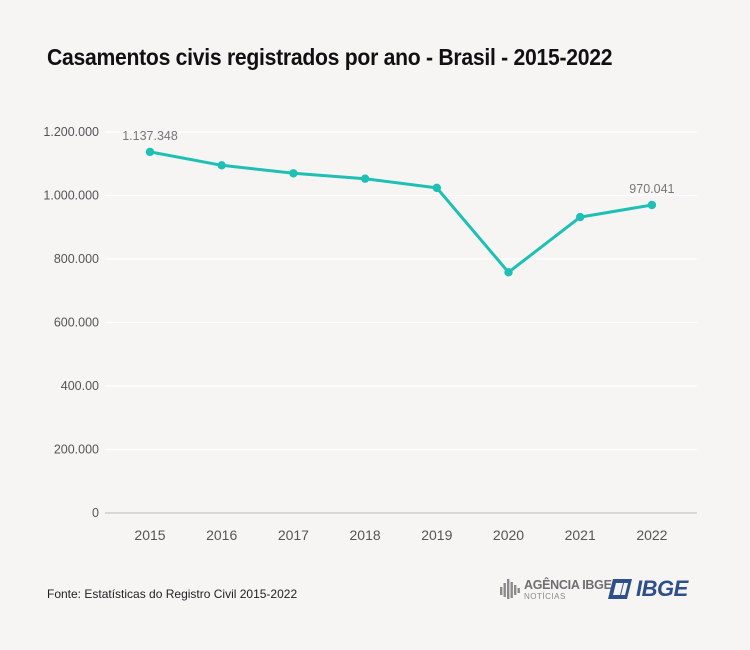 Image resolution: width=750 pixels, height=650 pixels. What do you see at coordinates (662, 588) in the screenshot?
I see `ibge-logo-text: IBGE` at bounding box center [662, 588].